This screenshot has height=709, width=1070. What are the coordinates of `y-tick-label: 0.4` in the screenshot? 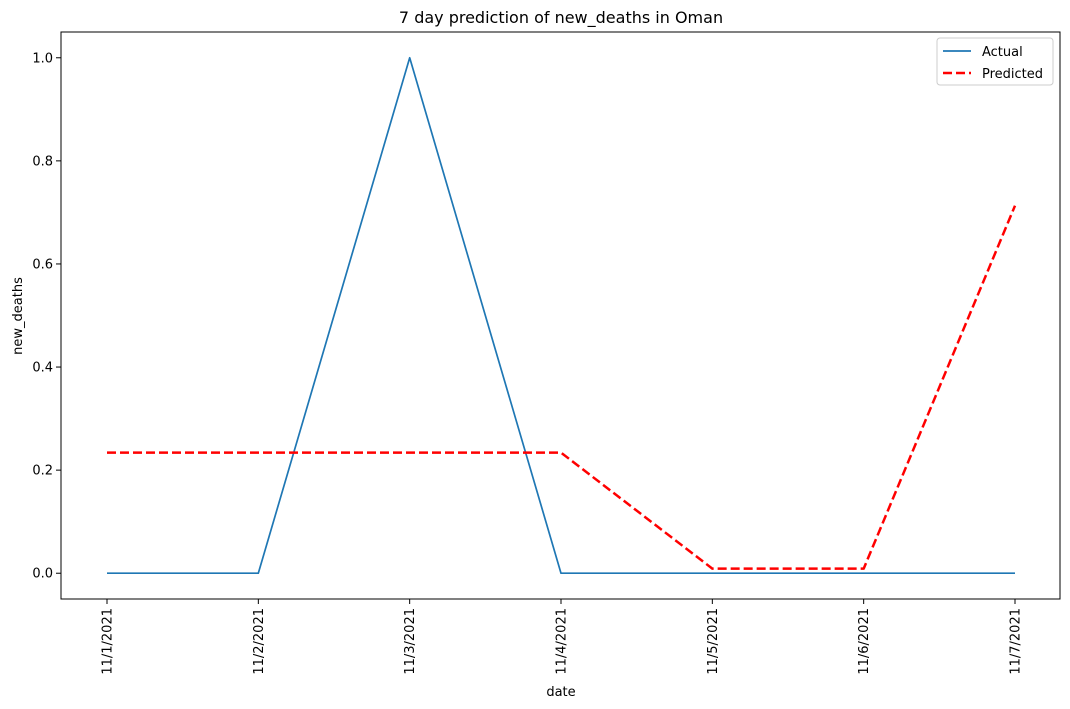 It's located at (42, 368).